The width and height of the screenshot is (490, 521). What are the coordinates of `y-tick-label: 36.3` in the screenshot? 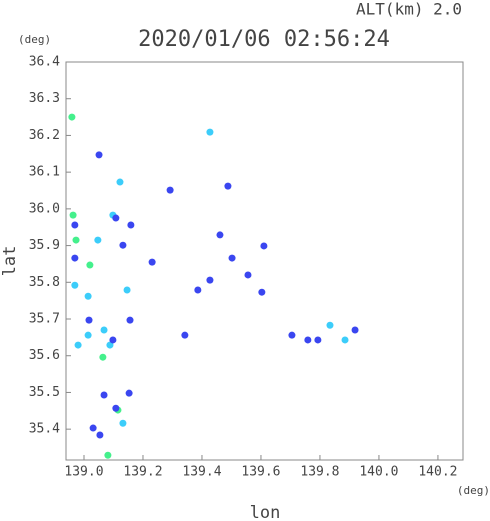 It's located at (44, 98).